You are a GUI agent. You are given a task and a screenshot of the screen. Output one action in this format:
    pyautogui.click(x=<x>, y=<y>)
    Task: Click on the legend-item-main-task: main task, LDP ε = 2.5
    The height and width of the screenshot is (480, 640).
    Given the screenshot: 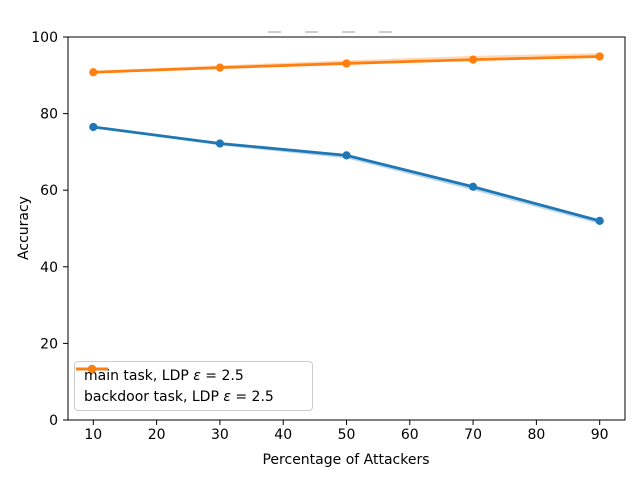 What is the action you would take?
    pyautogui.click(x=190, y=375)
    